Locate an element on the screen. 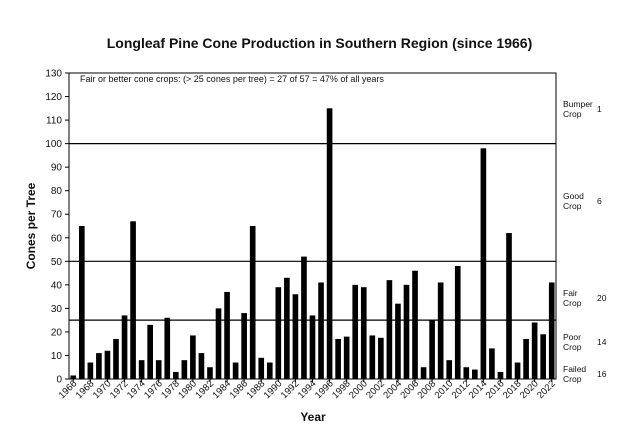  x-tick-label: 2022 is located at coordinates (546, 389).